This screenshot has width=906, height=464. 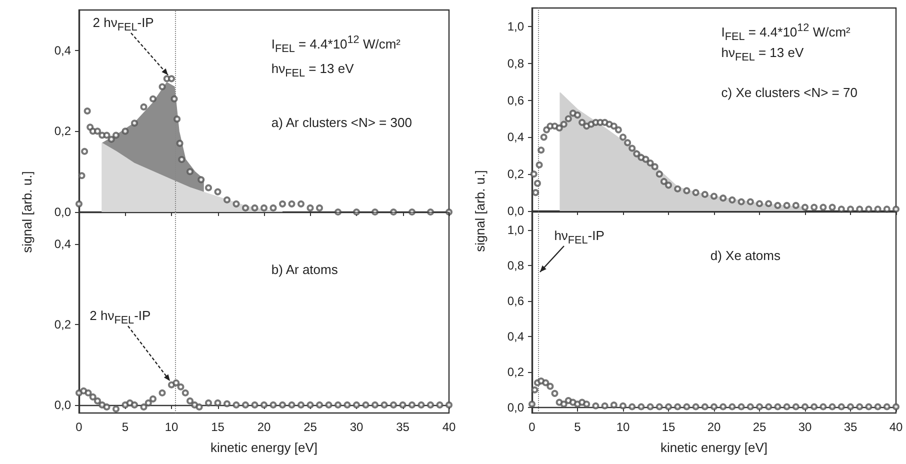 I want to click on y-tick-label: 1,0, so click(x=515, y=229).